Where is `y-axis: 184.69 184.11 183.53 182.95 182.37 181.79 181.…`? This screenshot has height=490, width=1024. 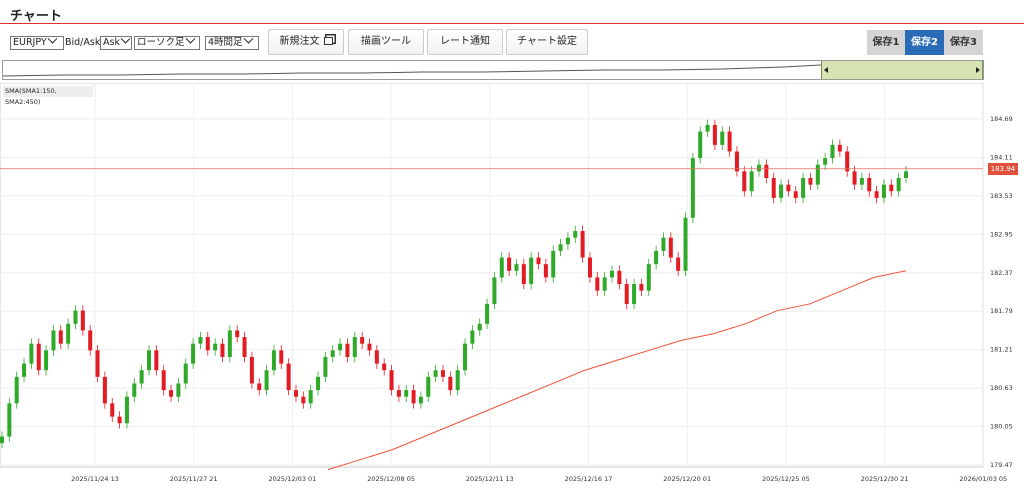
y-axis: 184.69 184.11 183.53 182.95 182.37 181.79 181.… is located at coordinates (1001, 292).